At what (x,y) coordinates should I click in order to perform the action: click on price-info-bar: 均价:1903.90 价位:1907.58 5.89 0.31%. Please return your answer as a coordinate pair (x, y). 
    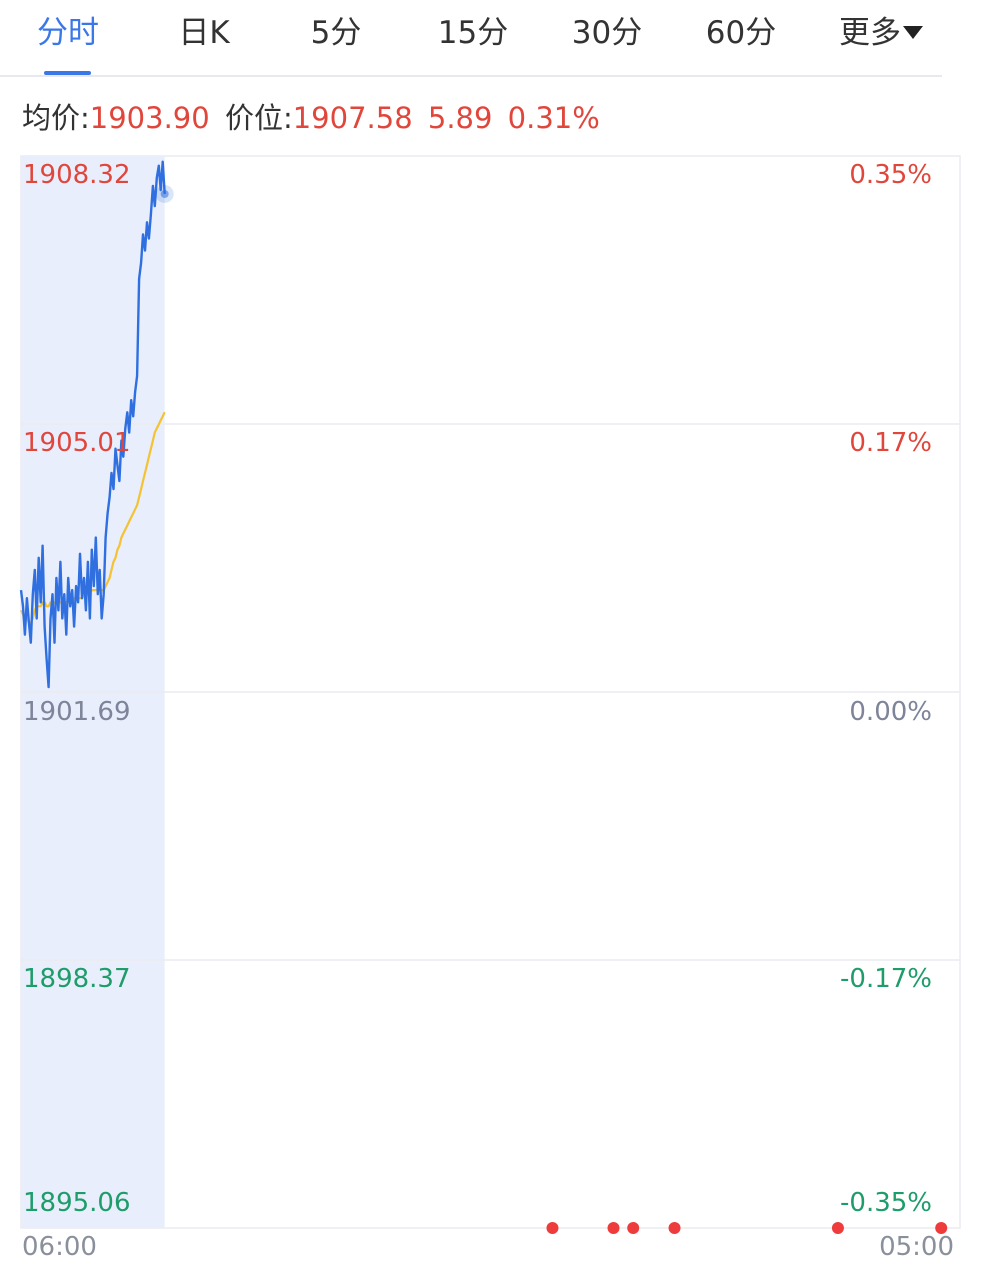
    Looking at the image, I should click on (311, 118).